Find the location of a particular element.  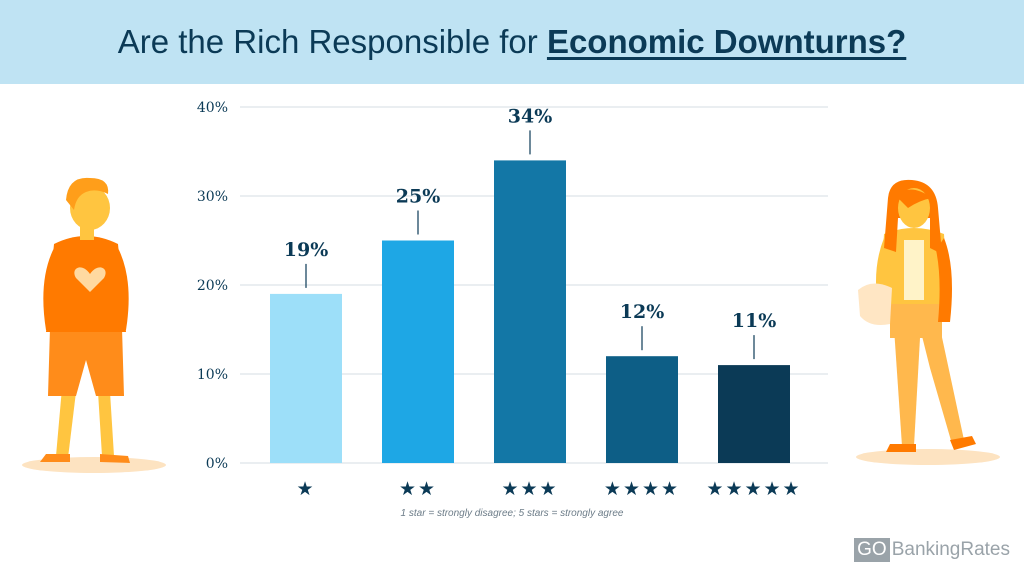

bar-2-star is located at coordinates (418, 351).